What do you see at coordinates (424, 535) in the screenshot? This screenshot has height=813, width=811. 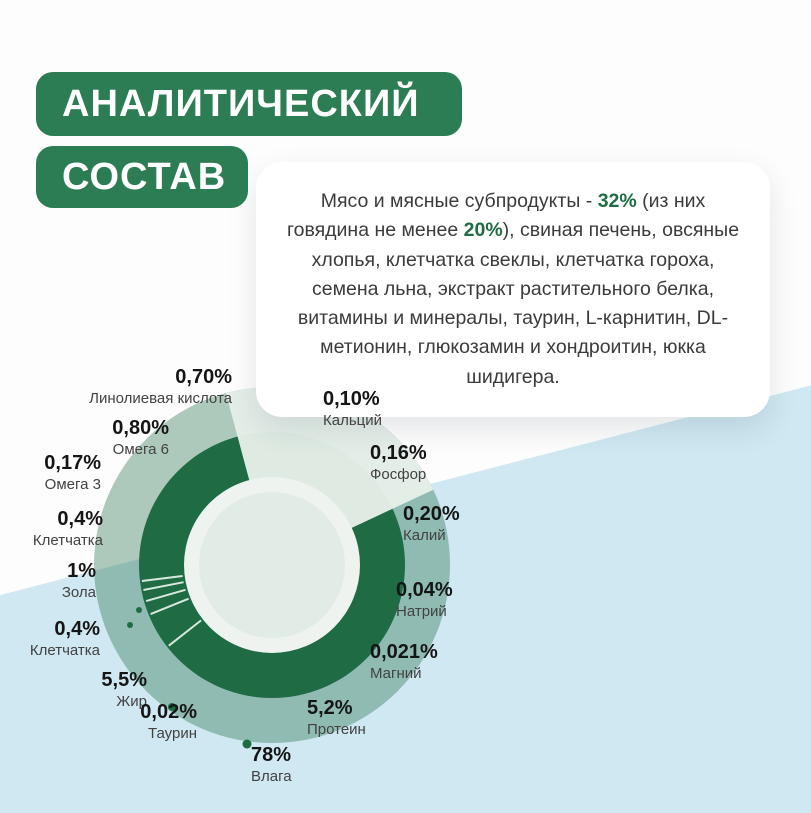 I see `chart-label-name: Калий` at bounding box center [424, 535].